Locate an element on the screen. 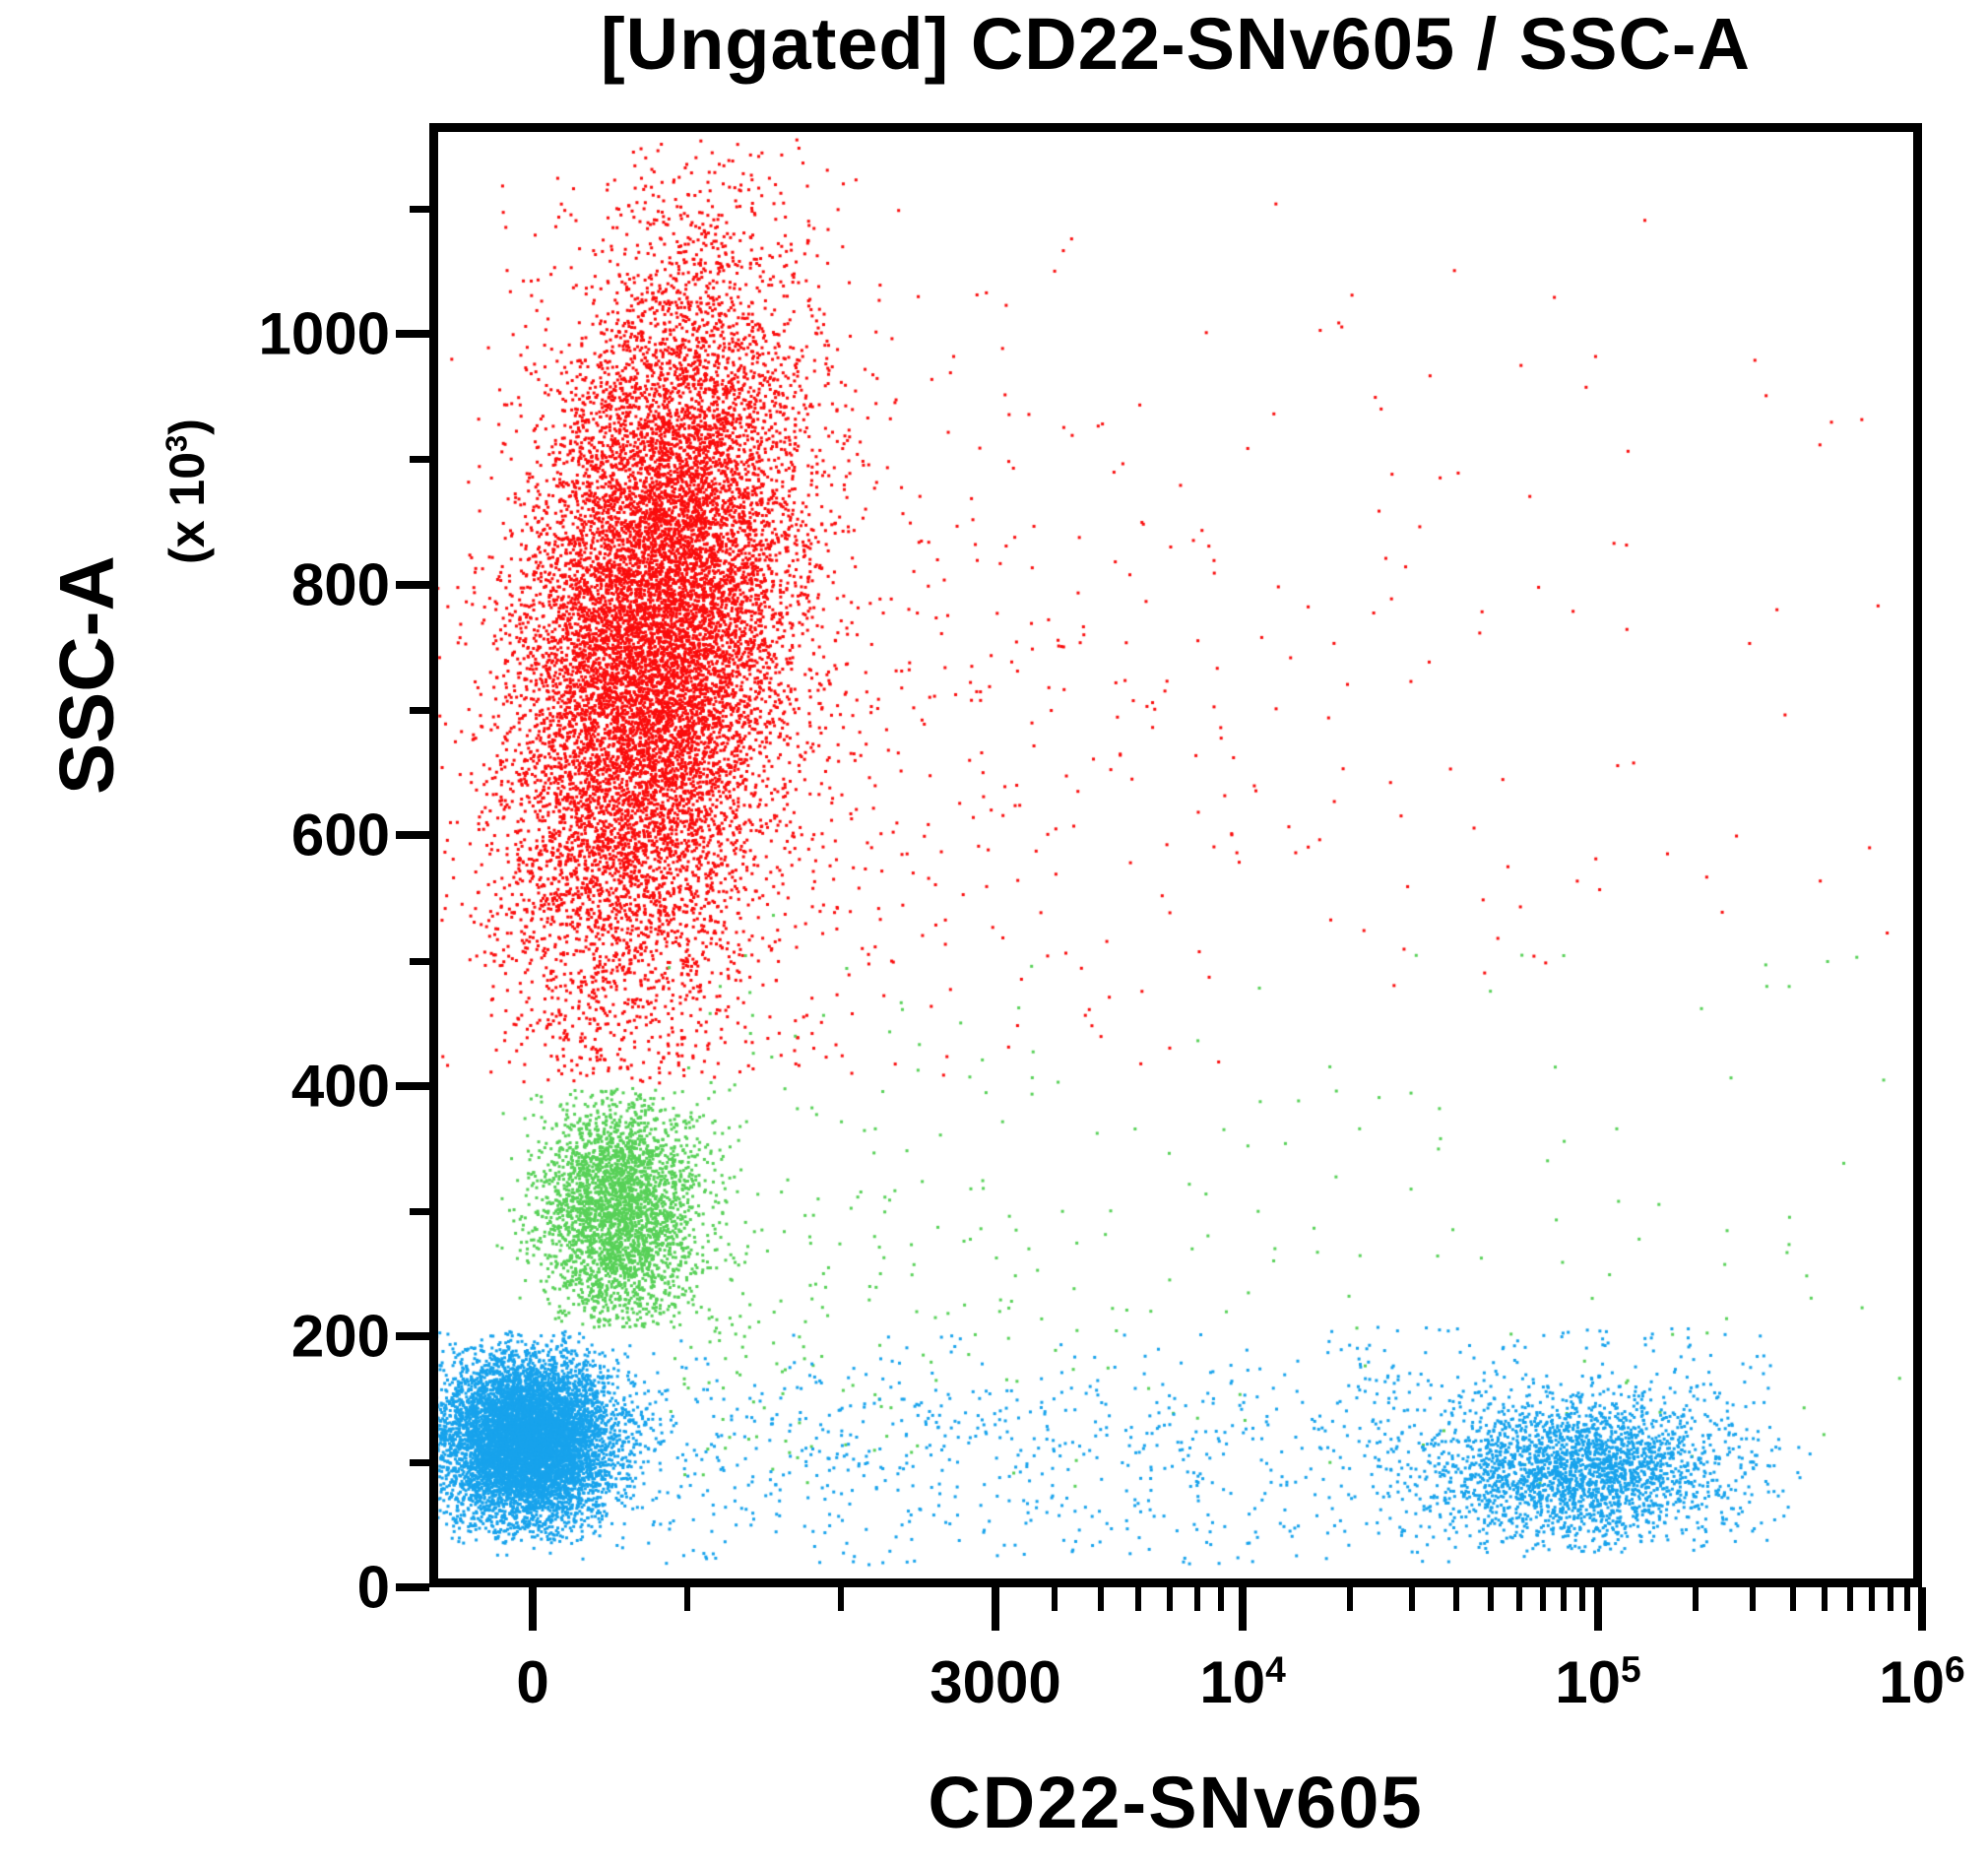 The width and height of the screenshot is (1988, 1865). tick-text: 0 is located at coordinates (532, 1682).